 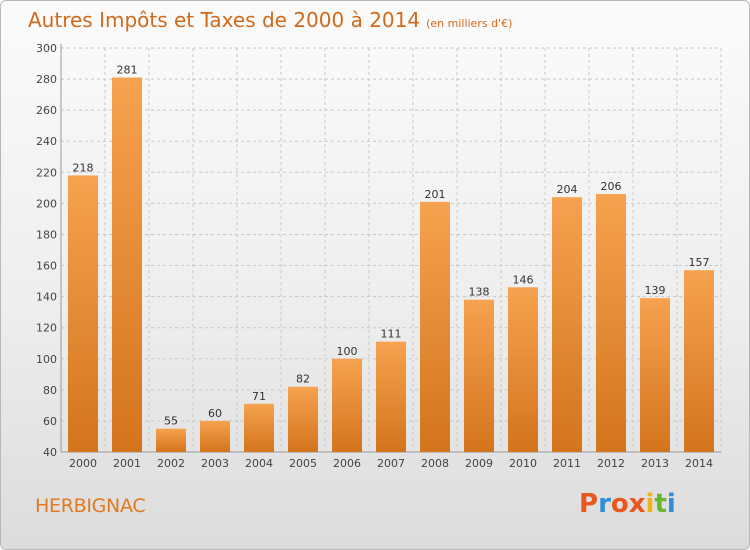 What do you see at coordinates (215, 463) in the screenshot?
I see `x-tick-label: 2003` at bounding box center [215, 463].